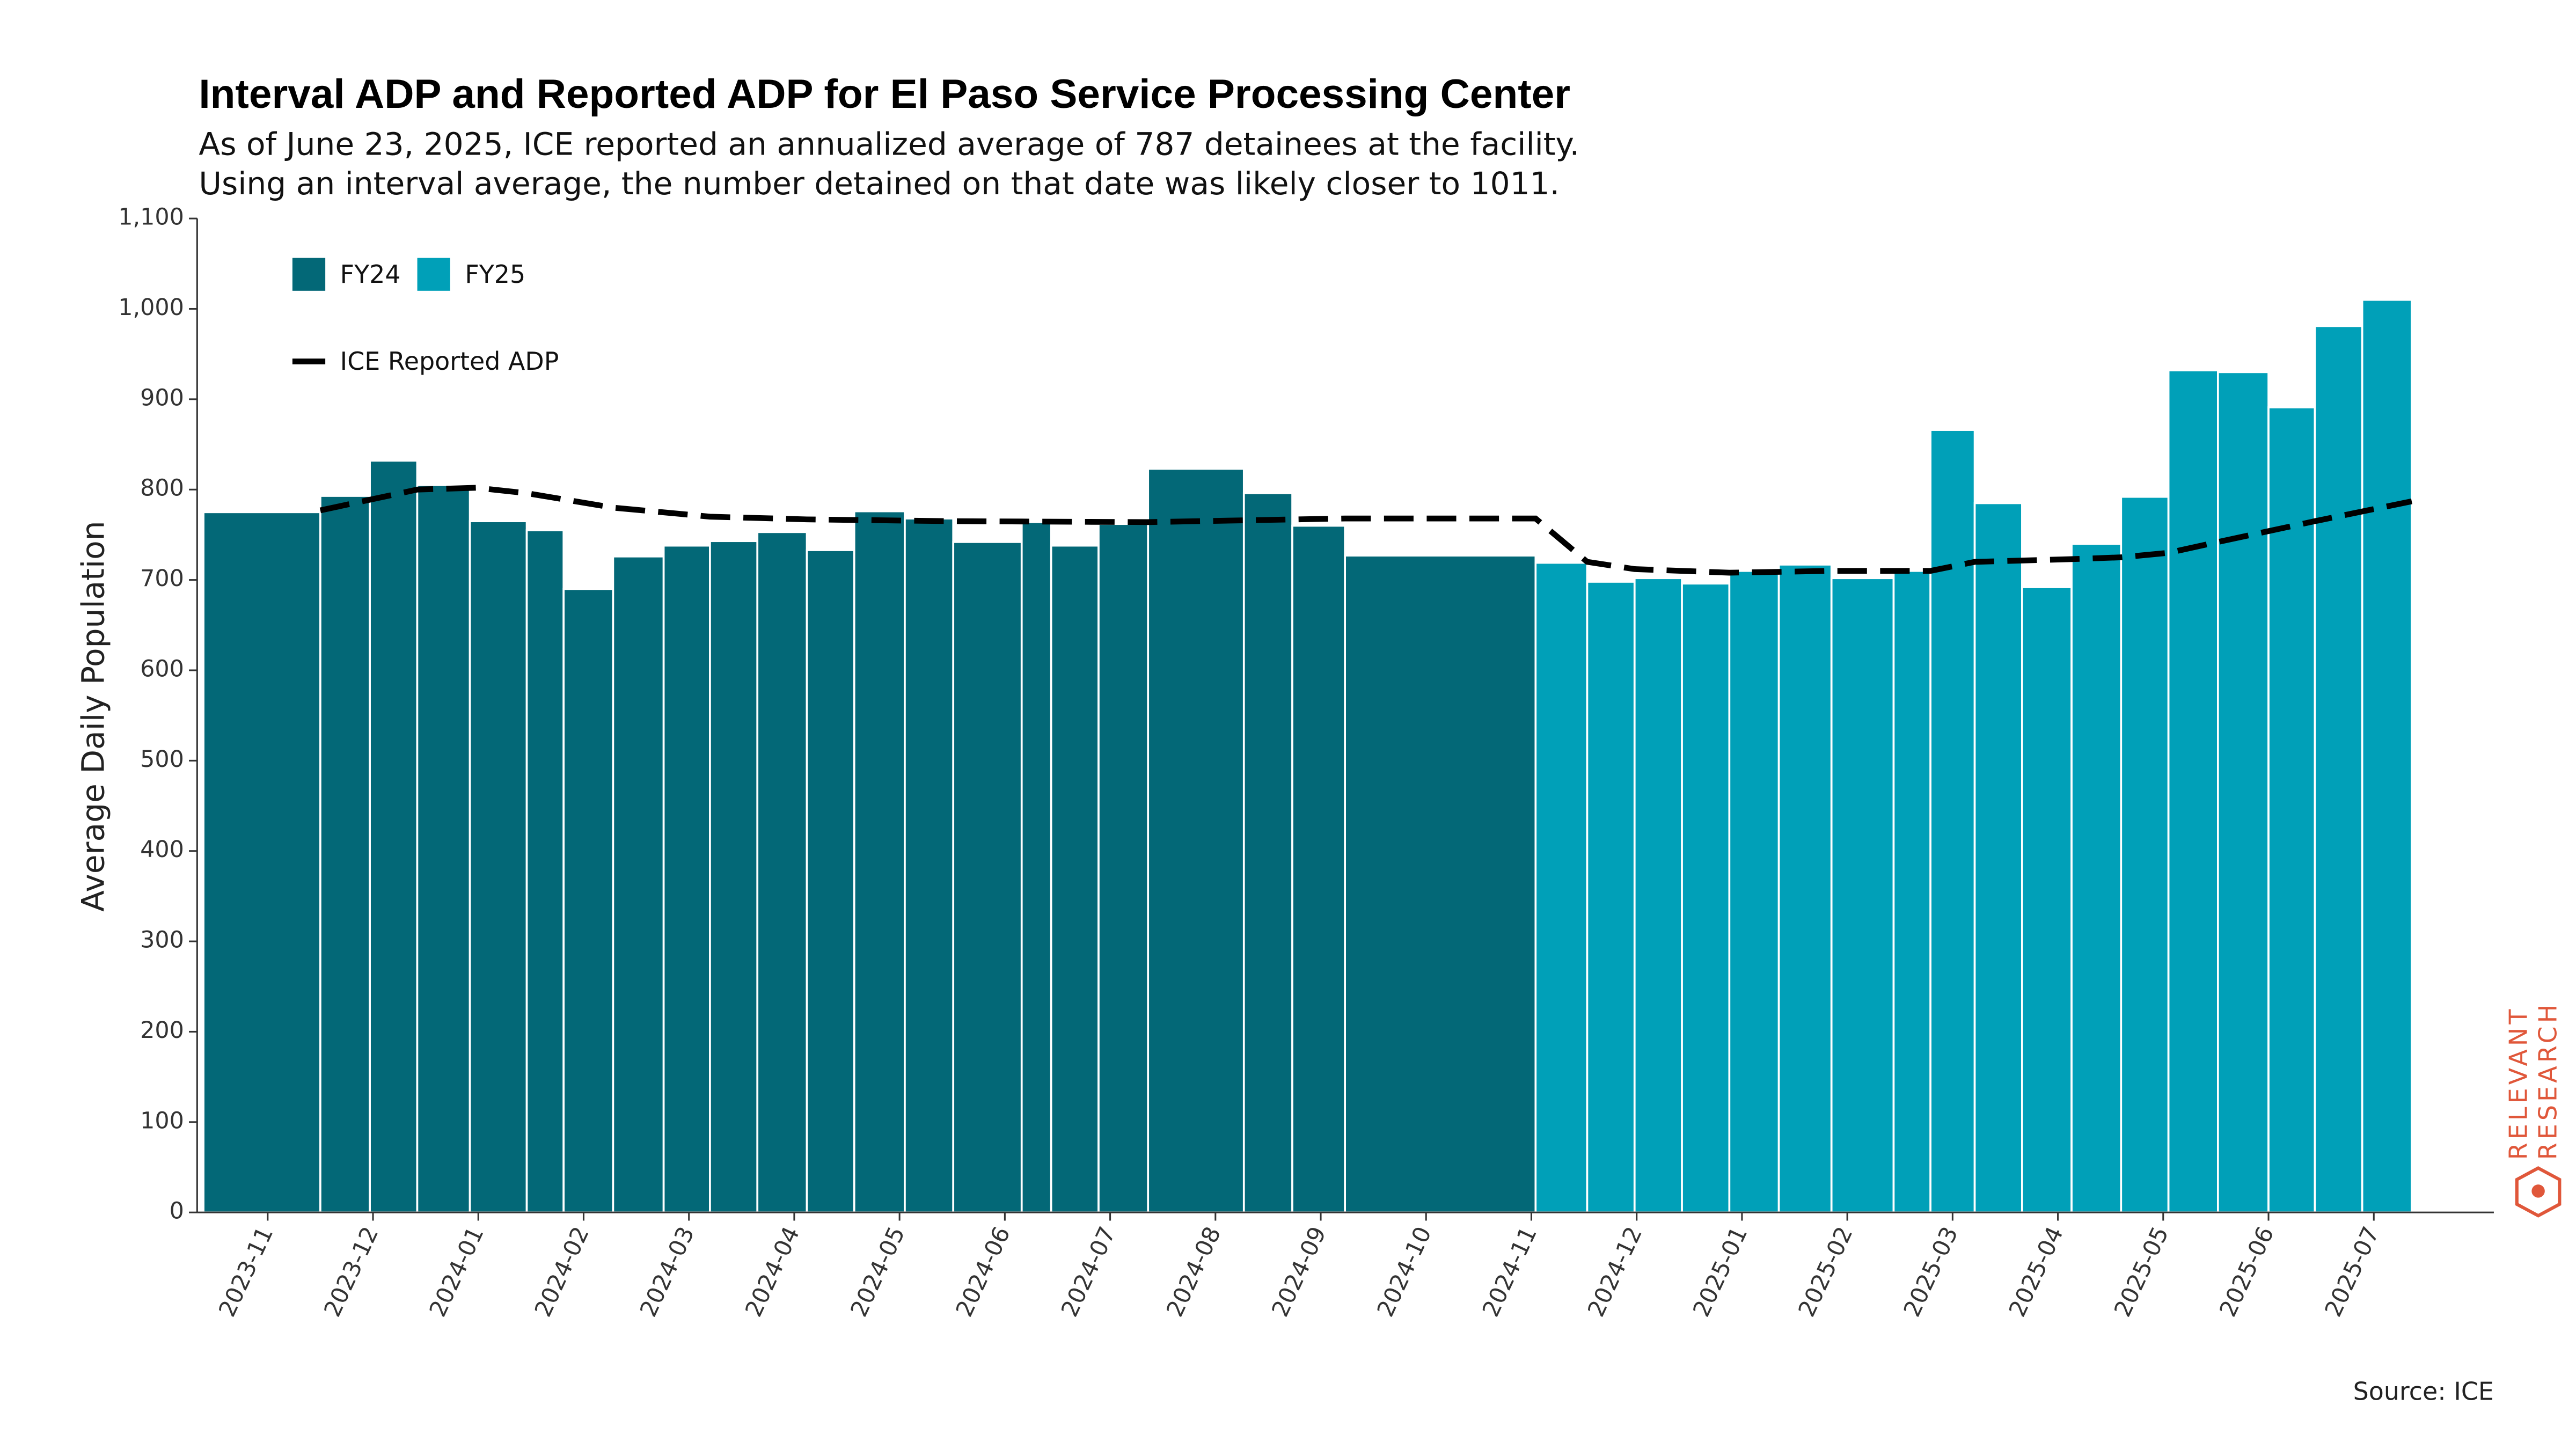 This screenshot has width=2576, height=1449. I want to click on y-tick-label: 300, so click(162, 940).